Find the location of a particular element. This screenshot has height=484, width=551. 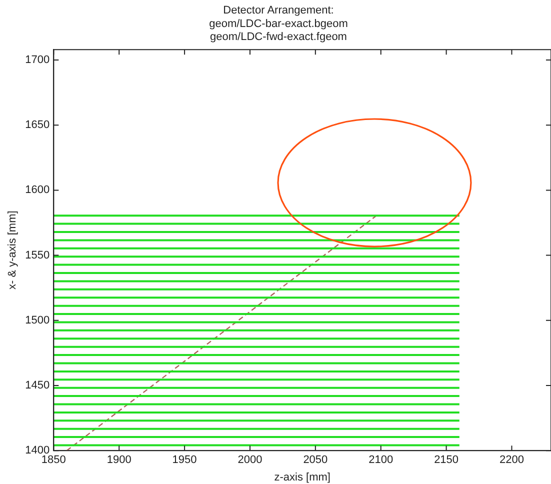

y-tick-label: 1600 is located at coordinates (37, 190).